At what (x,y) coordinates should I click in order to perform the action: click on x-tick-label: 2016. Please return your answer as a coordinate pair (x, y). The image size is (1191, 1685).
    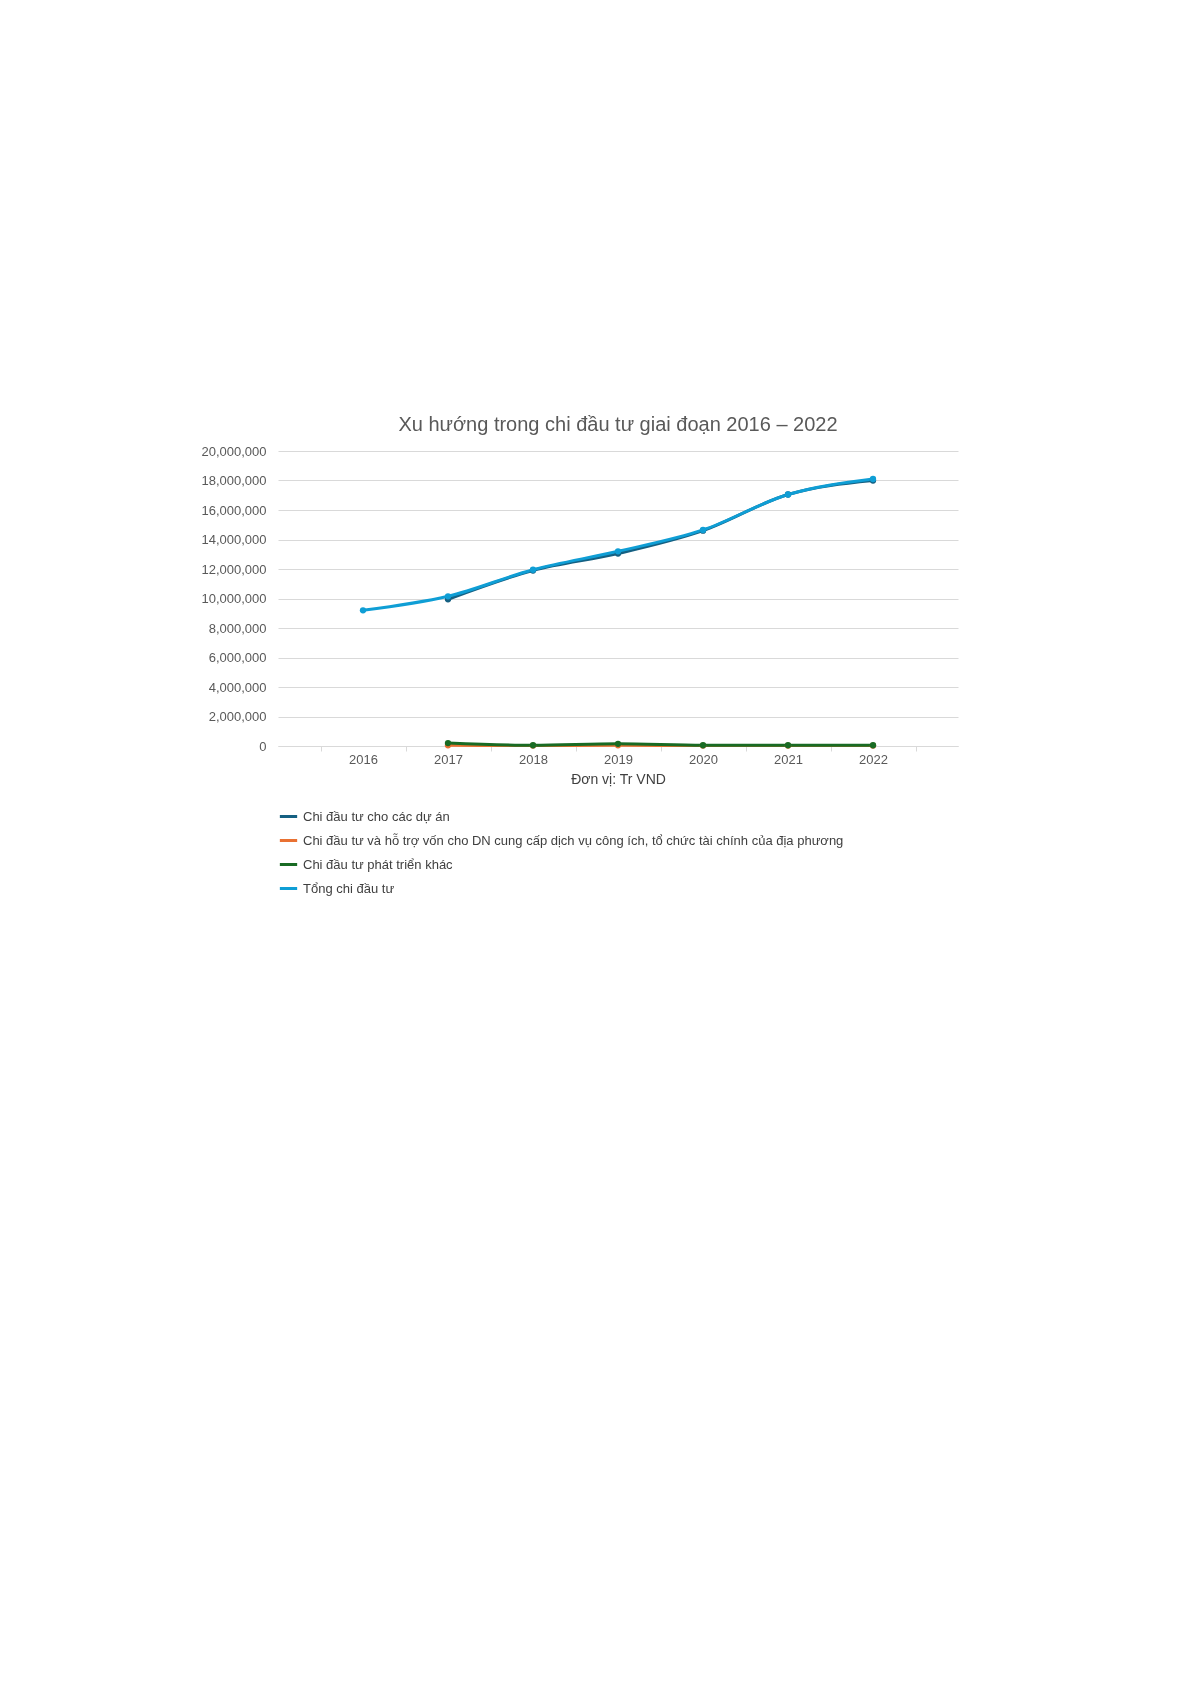
    Looking at the image, I should click on (363, 759).